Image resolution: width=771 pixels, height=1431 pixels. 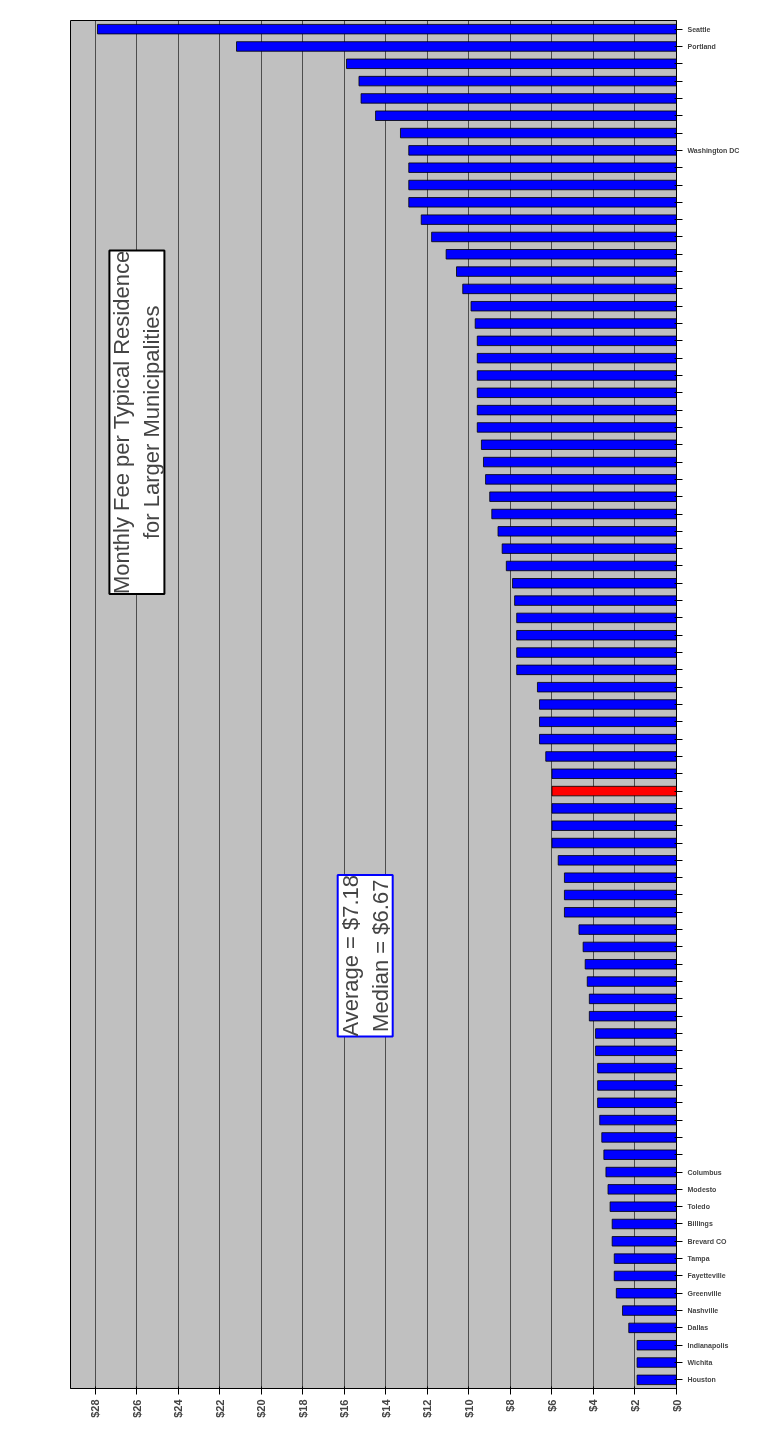 What do you see at coordinates (137, 422) in the screenshot?
I see `text: Monthly Fee per Typical Residence for Larger Municipalities` at bounding box center [137, 422].